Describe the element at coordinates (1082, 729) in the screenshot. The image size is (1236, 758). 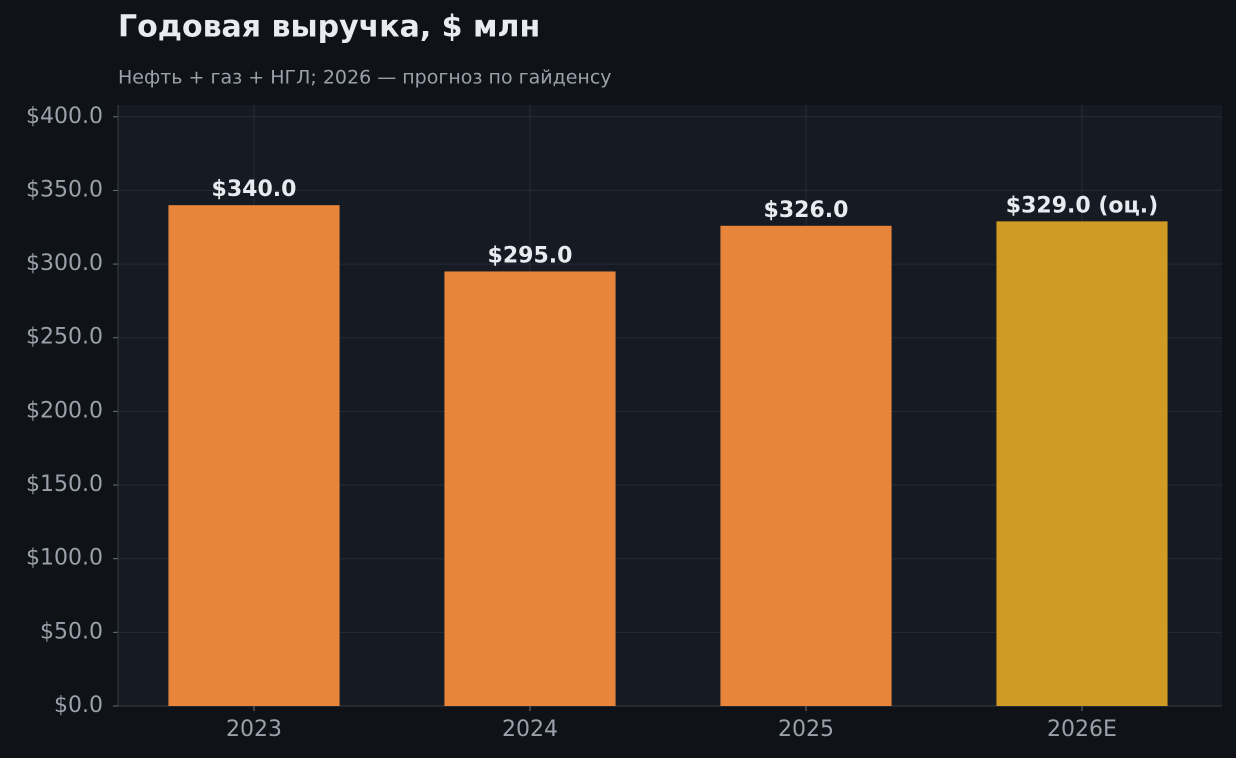
I see `x-tick-label: 2026E` at that location.